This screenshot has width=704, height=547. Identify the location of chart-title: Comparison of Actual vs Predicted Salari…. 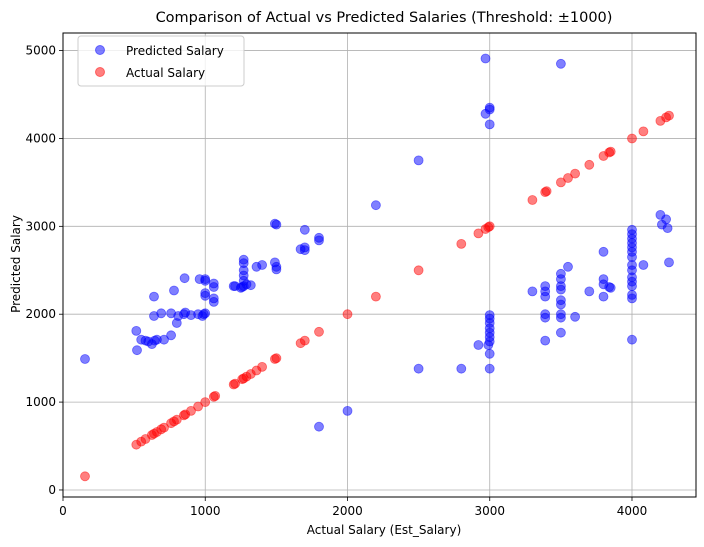
(384, 18).